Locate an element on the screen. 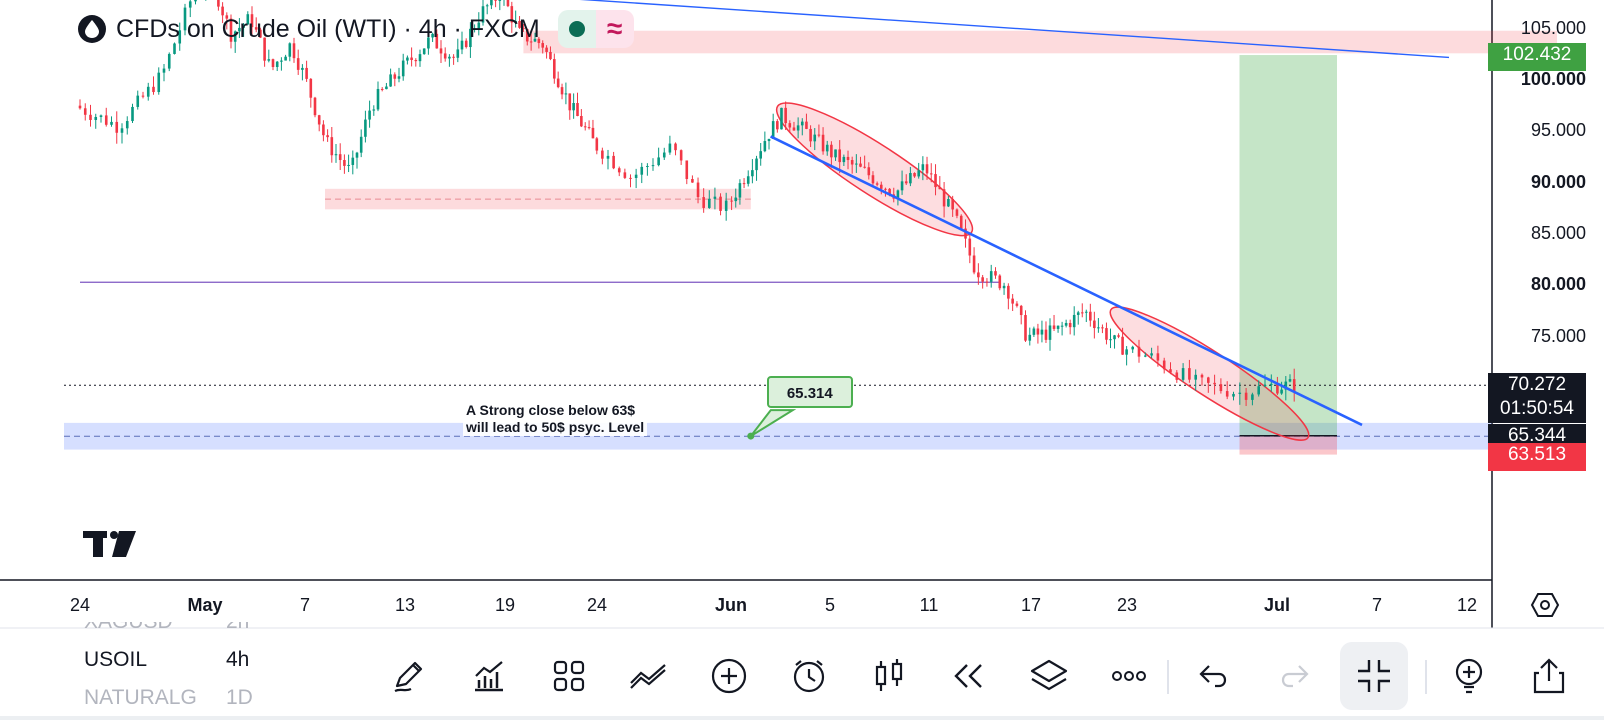  target-price-tag-value: 102.432 is located at coordinates (1537, 55).